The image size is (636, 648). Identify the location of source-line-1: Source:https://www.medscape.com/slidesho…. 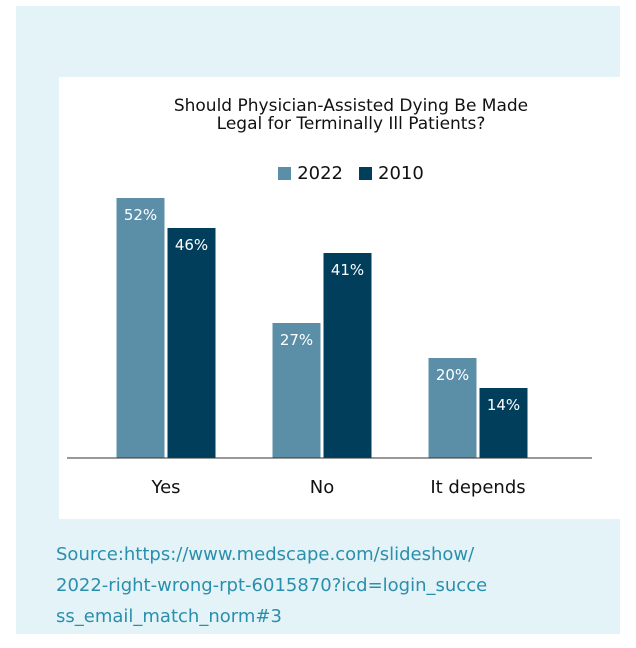
(265, 554).